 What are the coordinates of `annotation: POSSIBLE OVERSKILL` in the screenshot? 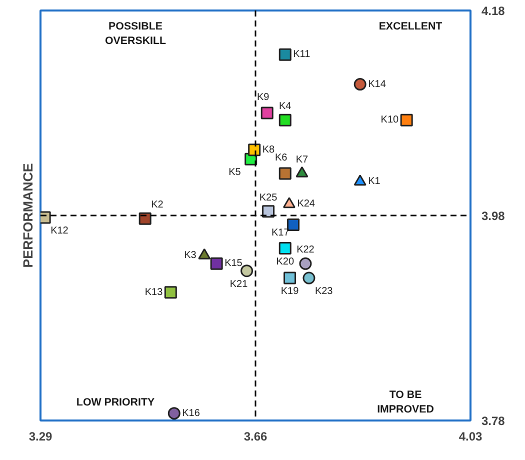 It's located at (135, 33).